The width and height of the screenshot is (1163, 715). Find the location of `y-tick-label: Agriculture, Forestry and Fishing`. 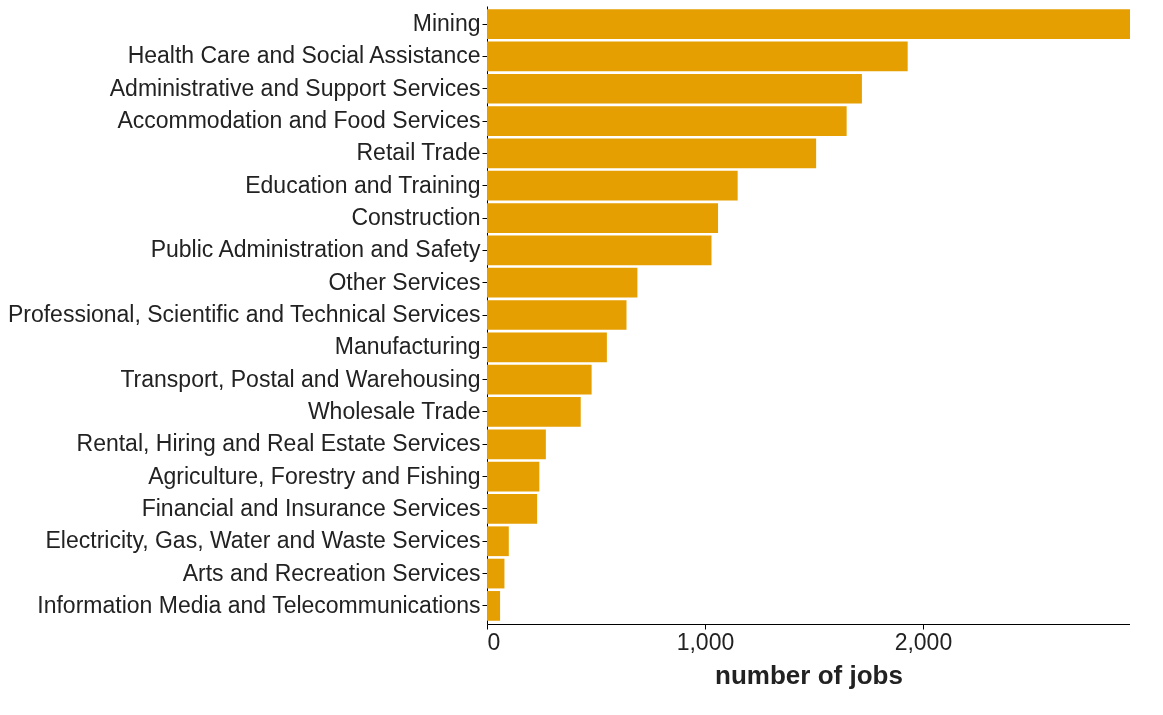

y-tick-label: Agriculture, Forestry and Fishing is located at coordinates (314, 475).